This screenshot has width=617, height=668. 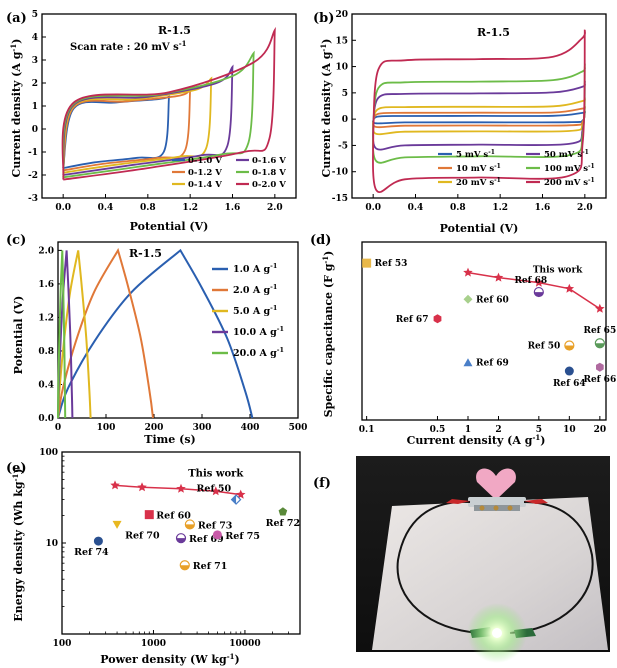 What do you see at coordinates (215, 525) in the screenshot?
I see `ref-label: Ref 73` at bounding box center [215, 525].